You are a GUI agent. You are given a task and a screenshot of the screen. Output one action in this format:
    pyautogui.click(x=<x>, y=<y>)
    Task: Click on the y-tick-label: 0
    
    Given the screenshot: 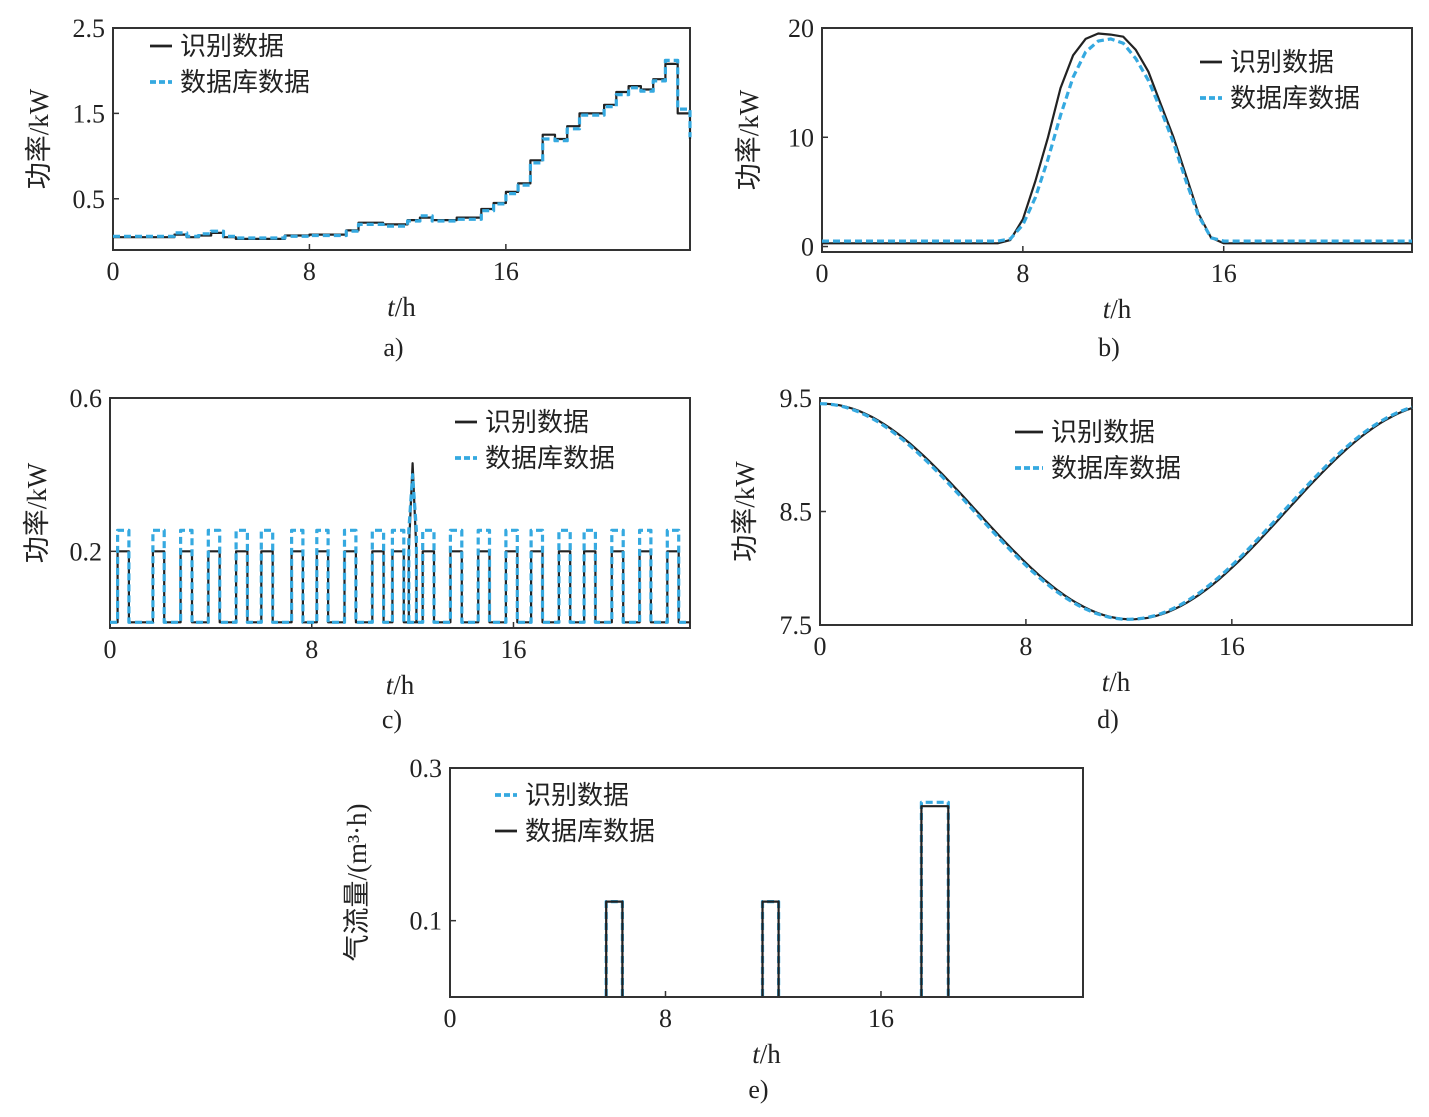 What is the action you would take?
    pyautogui.click(x=807, y=247)
    